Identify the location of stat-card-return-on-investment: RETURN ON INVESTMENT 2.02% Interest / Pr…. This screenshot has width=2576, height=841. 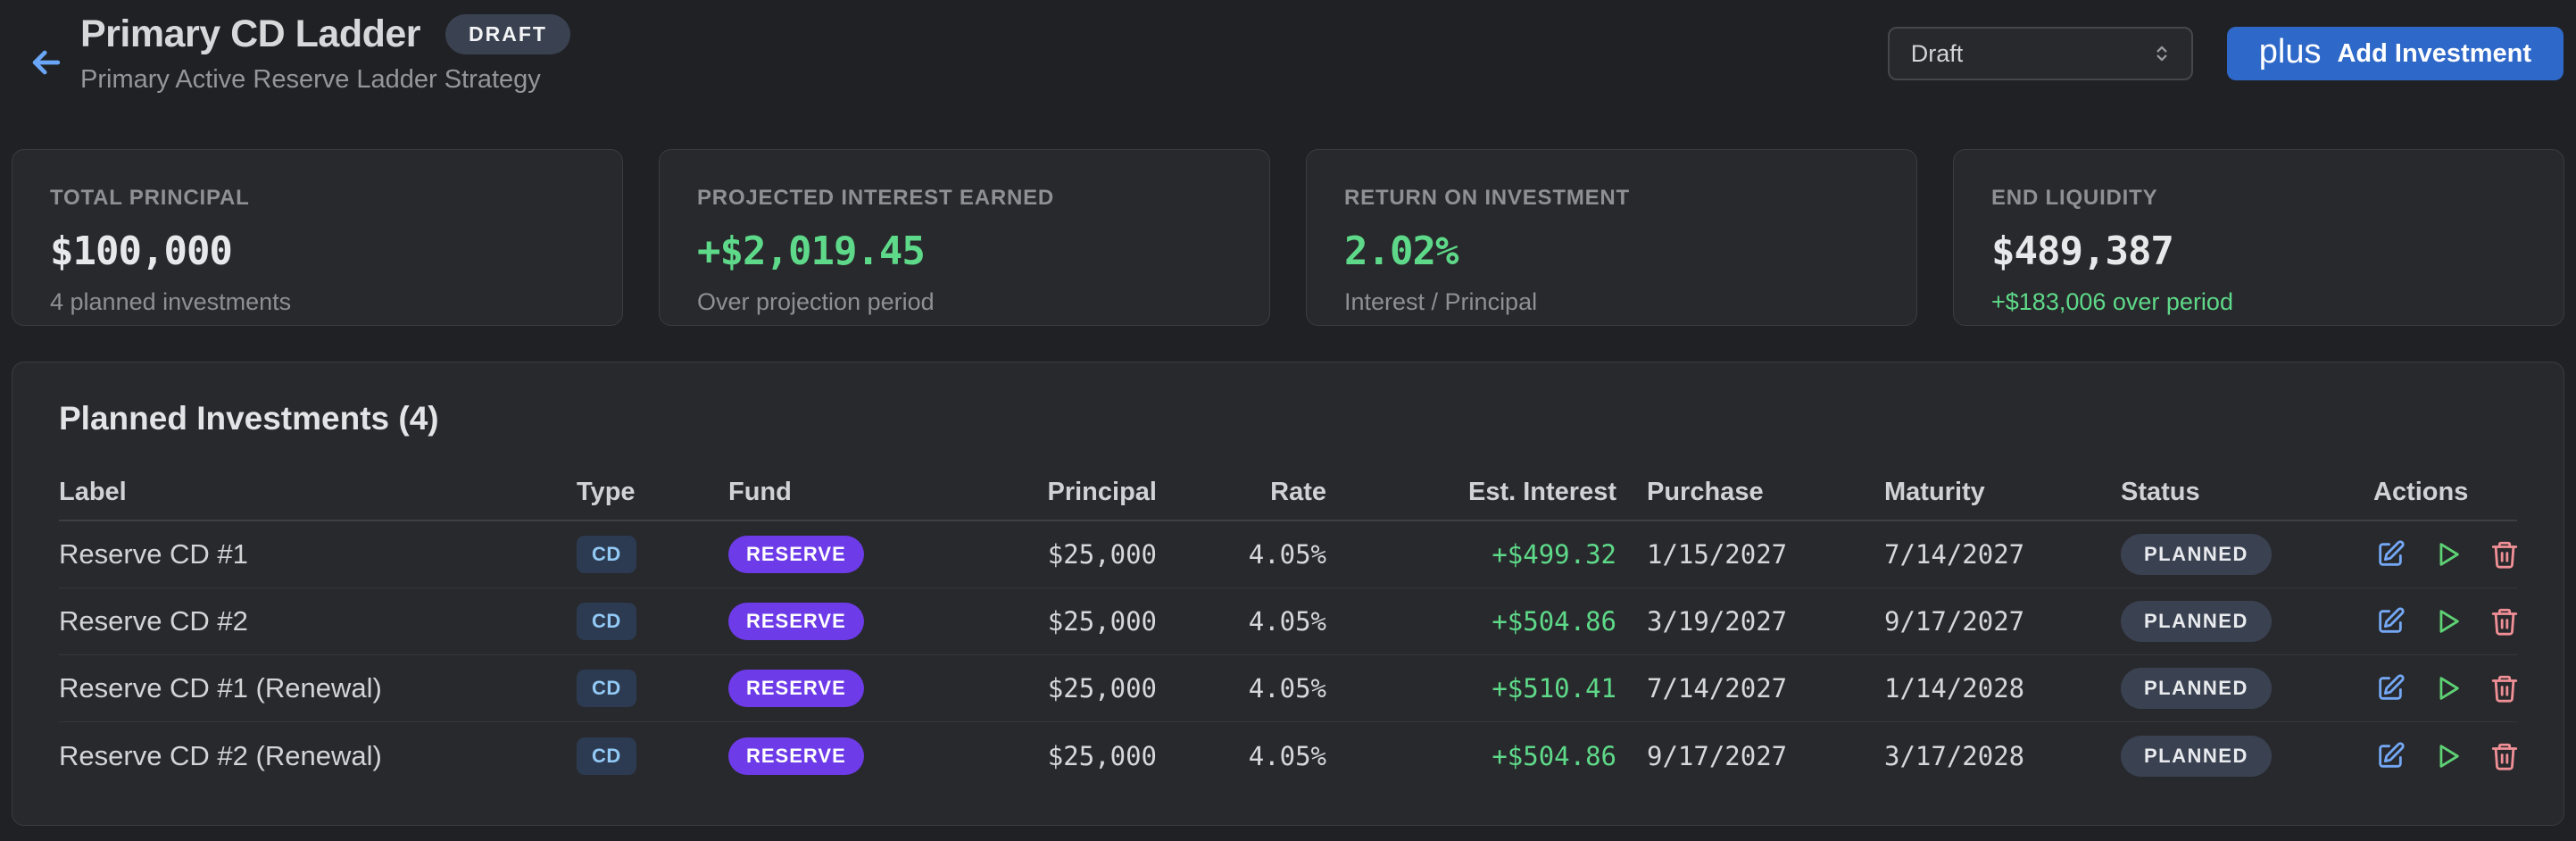
(1612, 237).